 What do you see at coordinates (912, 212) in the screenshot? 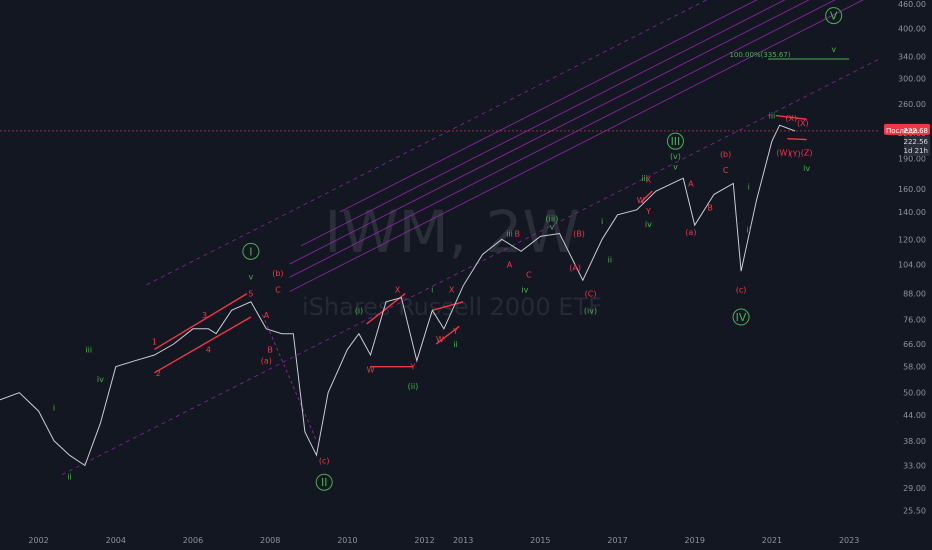
I see `y-tick-label: 140.00` at bounding box center [912, 212].